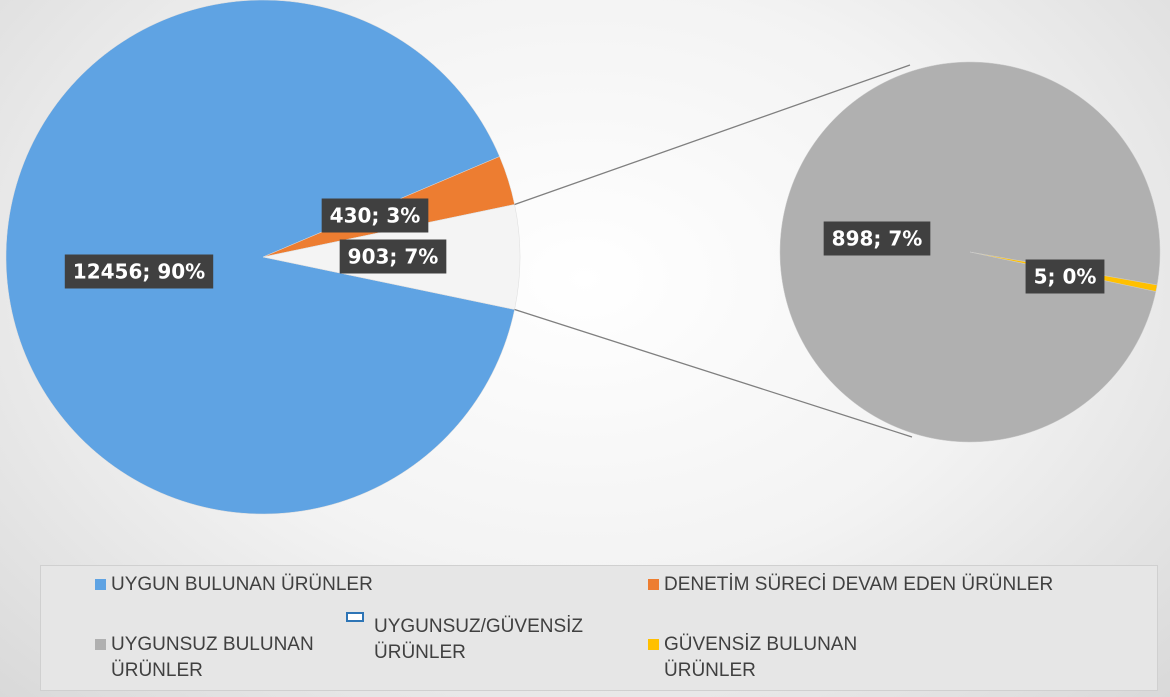  I want to click on data-label: 430; 3%, so click(375, 215).